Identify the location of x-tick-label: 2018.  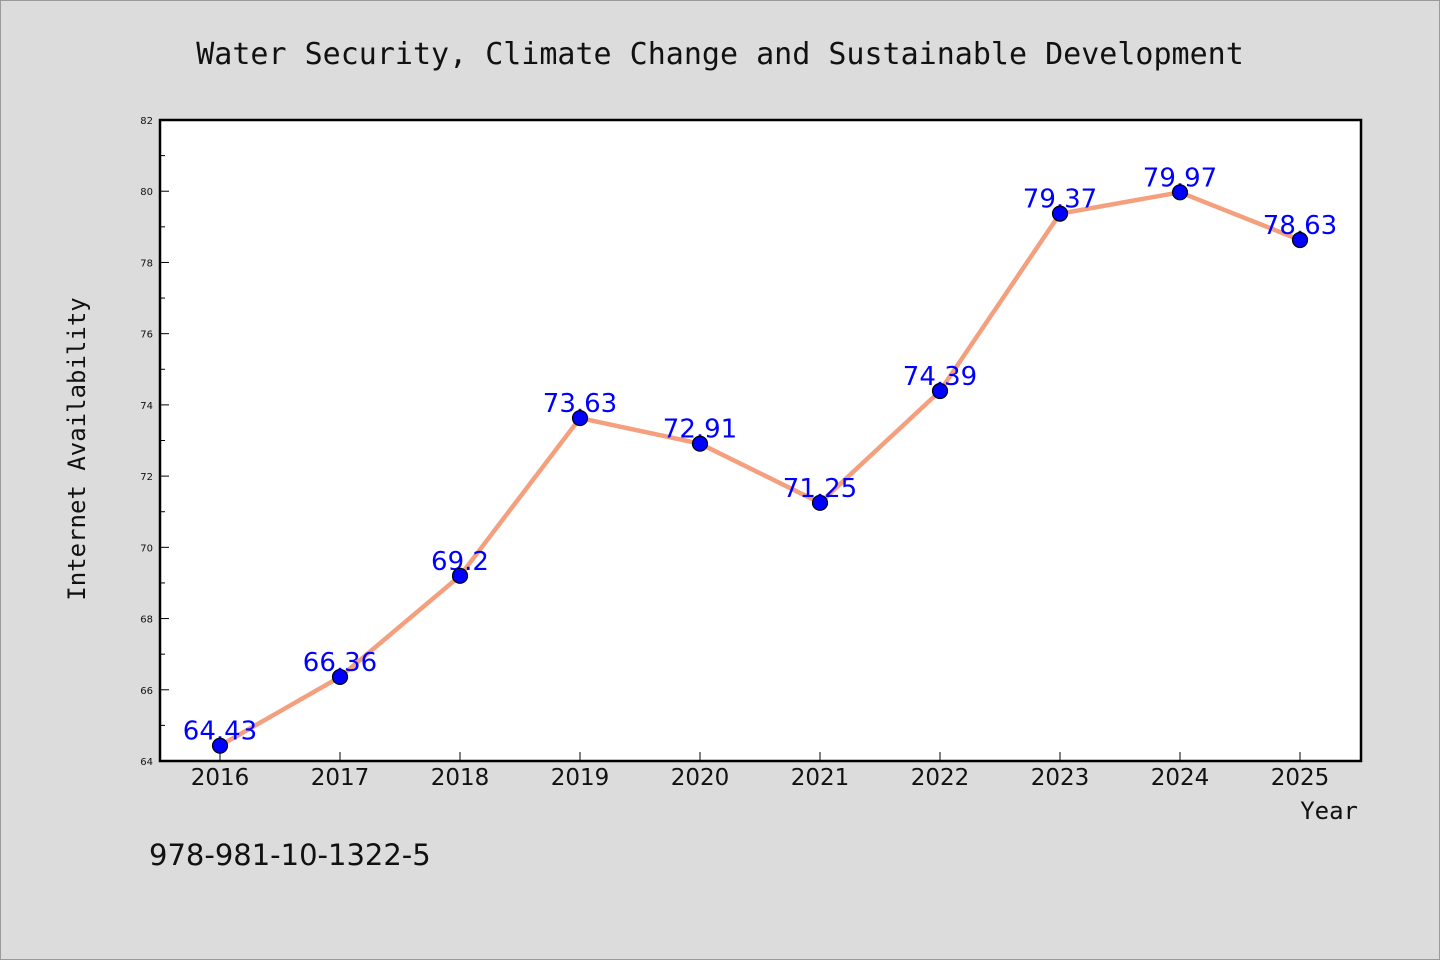
(460, 778).